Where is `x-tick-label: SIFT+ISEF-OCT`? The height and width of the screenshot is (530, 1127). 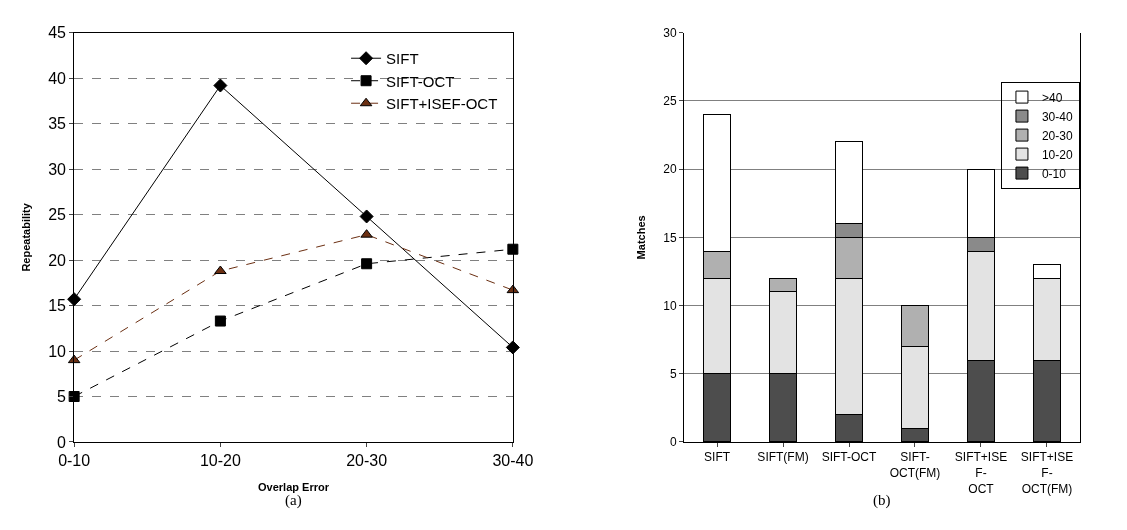
x-tick-label: SIFT+ISEF-OCT is located at coordinates (981, 473).